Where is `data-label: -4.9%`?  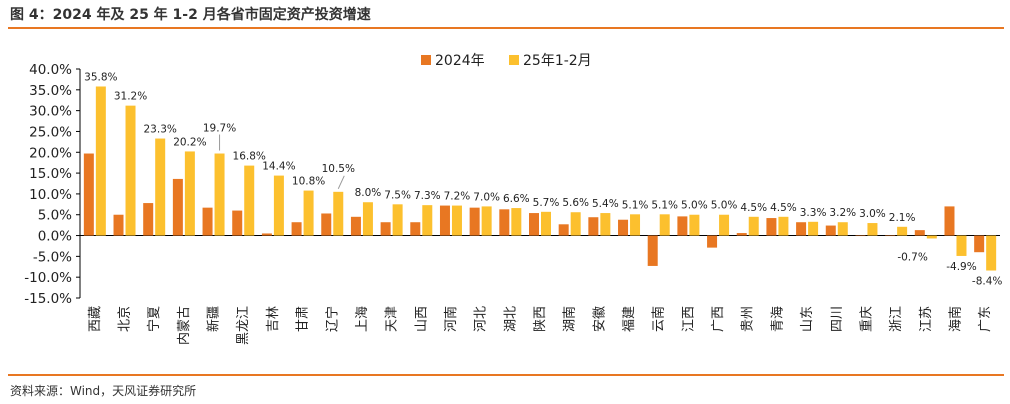 data-label: -4.9% is located at coordinates (961, 267).